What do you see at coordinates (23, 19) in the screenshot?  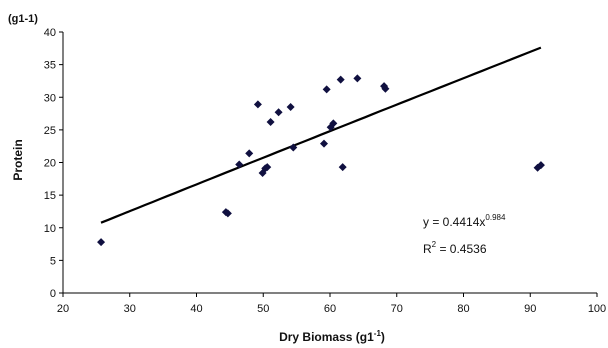 I see `y-unit-label: (g1-1)` at bounding box center [23, 19].